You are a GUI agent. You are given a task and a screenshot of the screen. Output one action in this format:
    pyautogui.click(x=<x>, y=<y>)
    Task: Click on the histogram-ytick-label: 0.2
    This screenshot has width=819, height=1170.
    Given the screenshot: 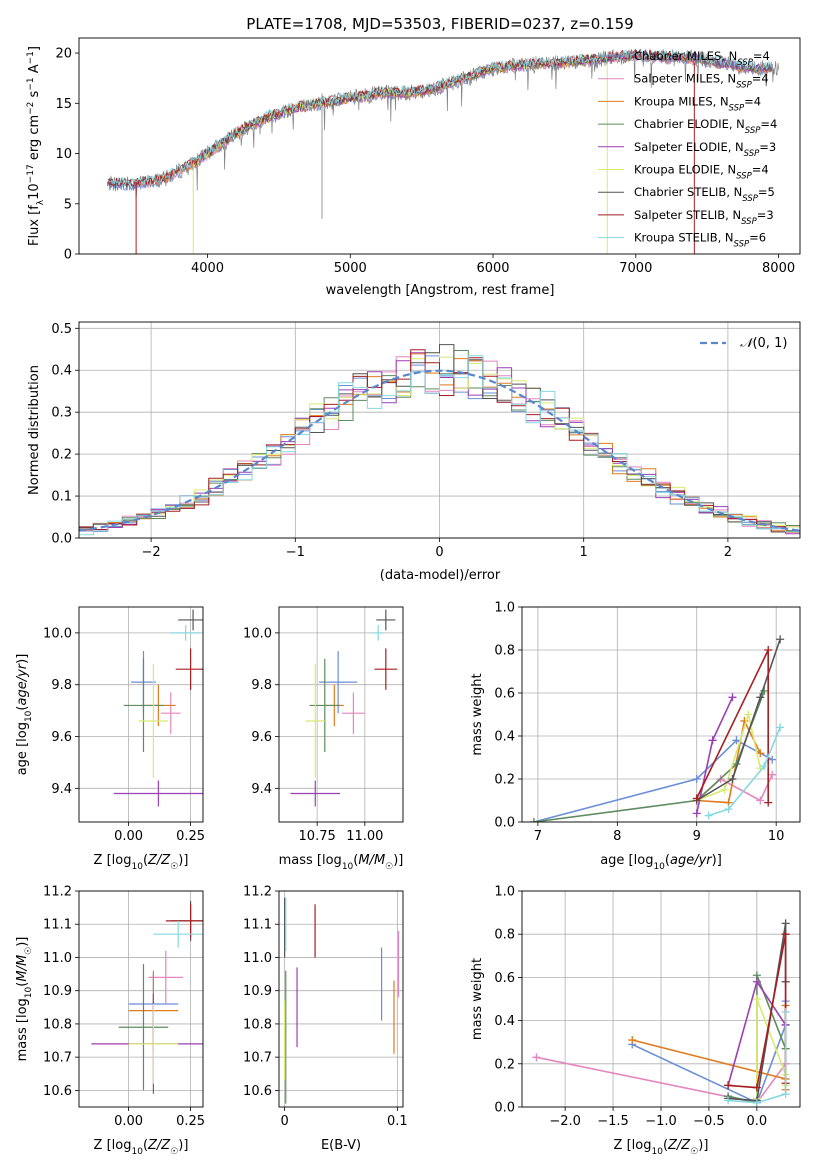 What is the action you would take?
    pyautogui.click(x=61, y=455)
    